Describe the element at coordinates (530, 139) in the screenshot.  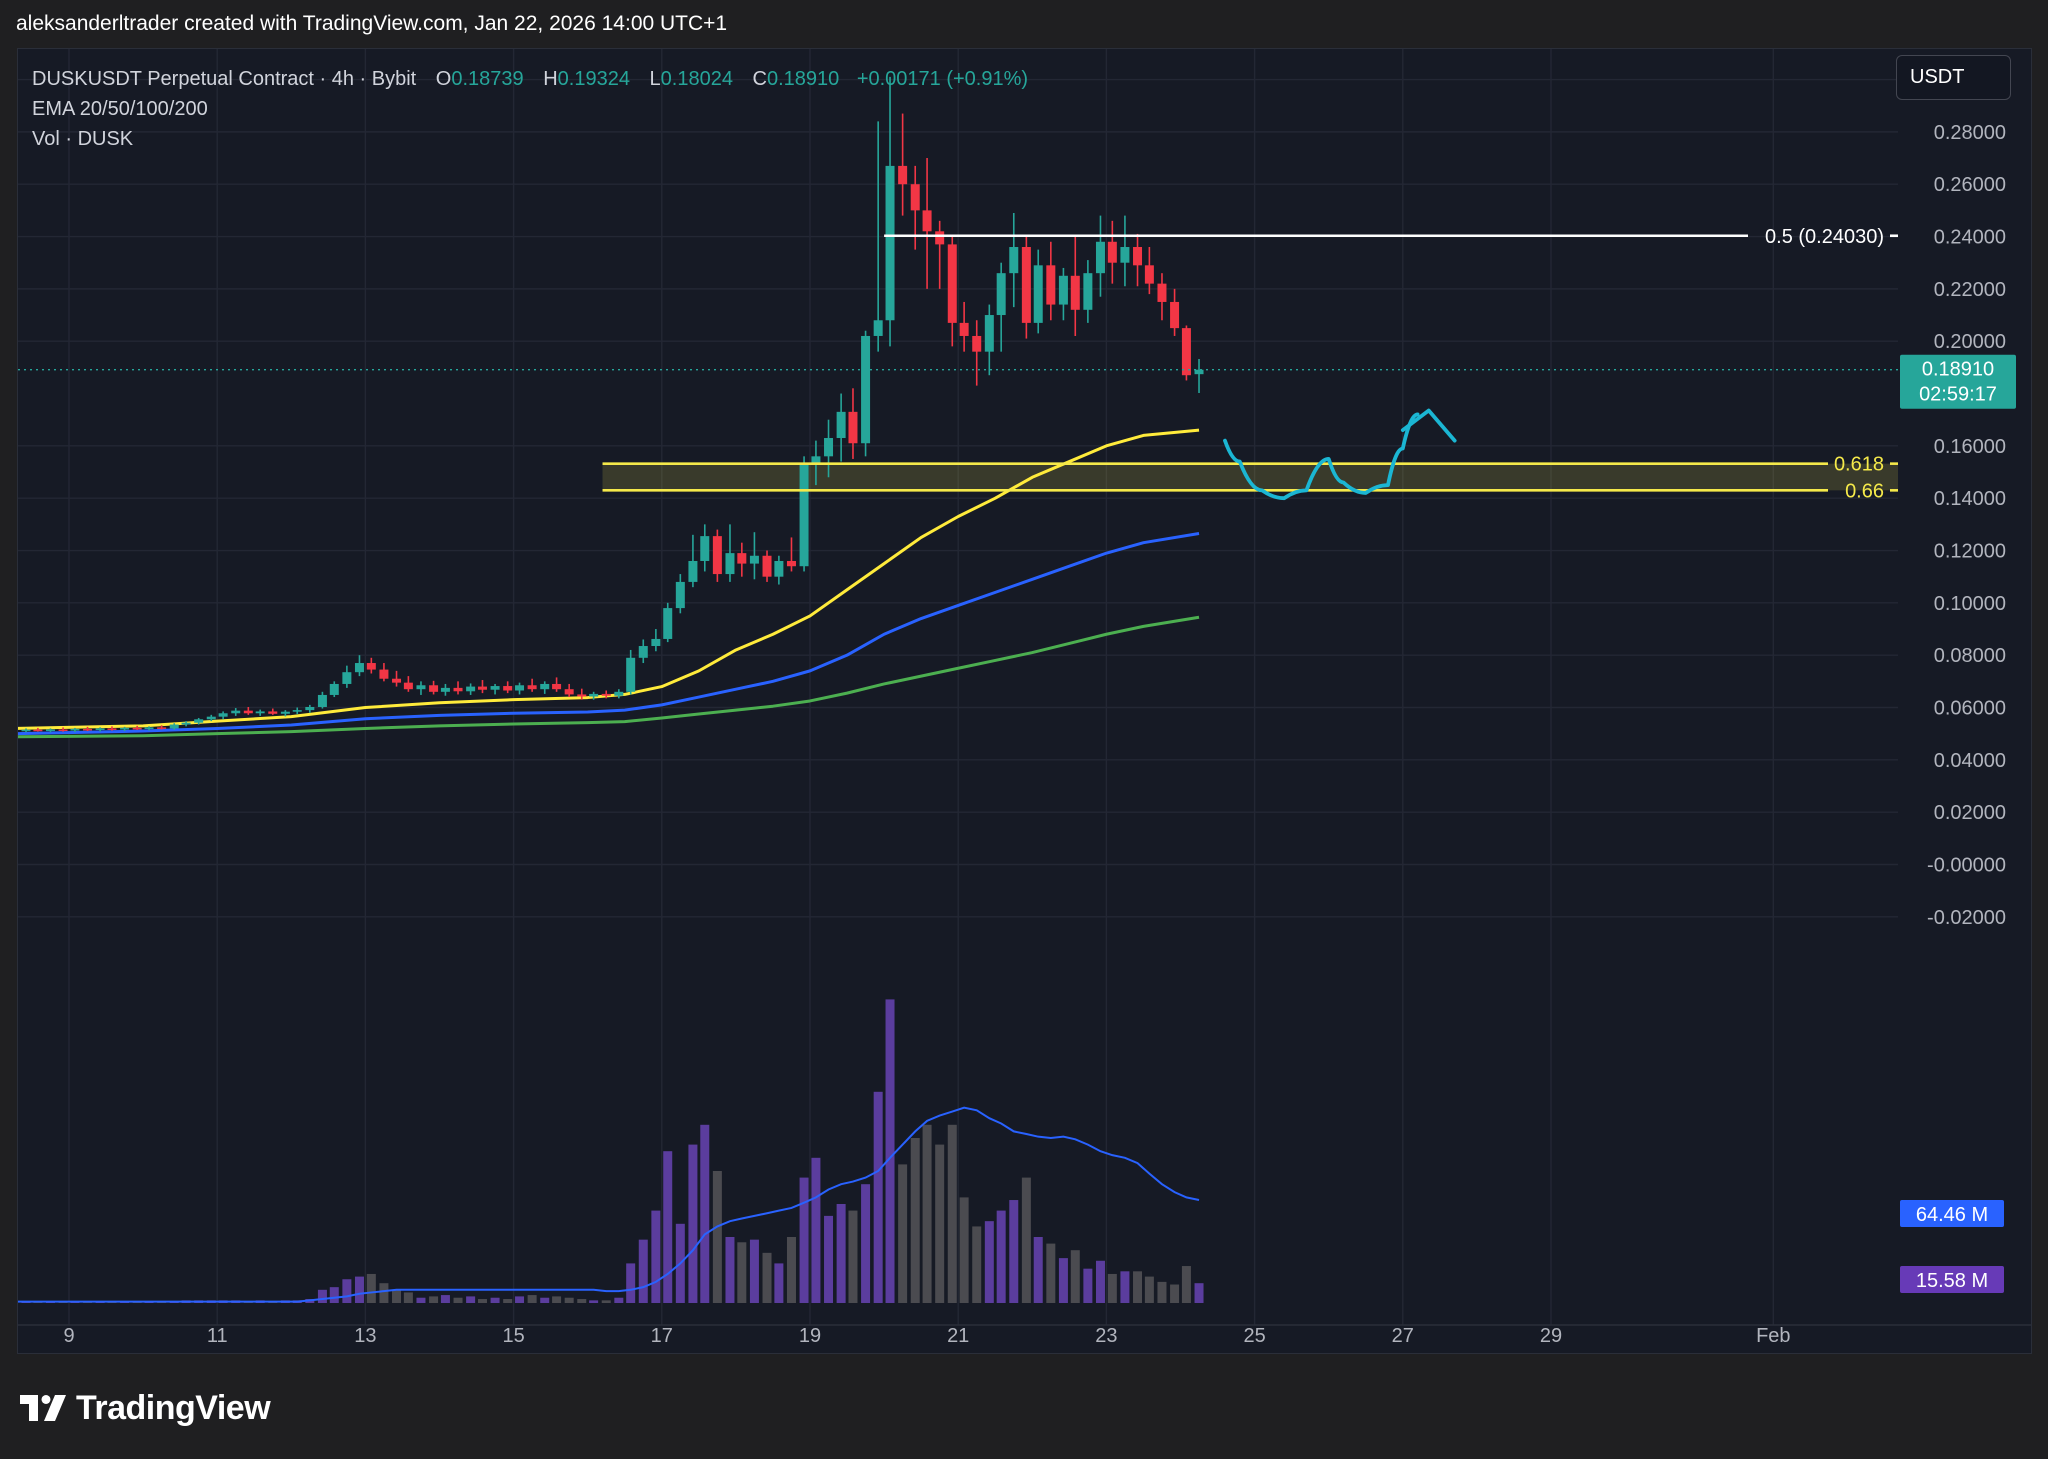
I see `legend-row-volume: Vol · DUSK` at that location.